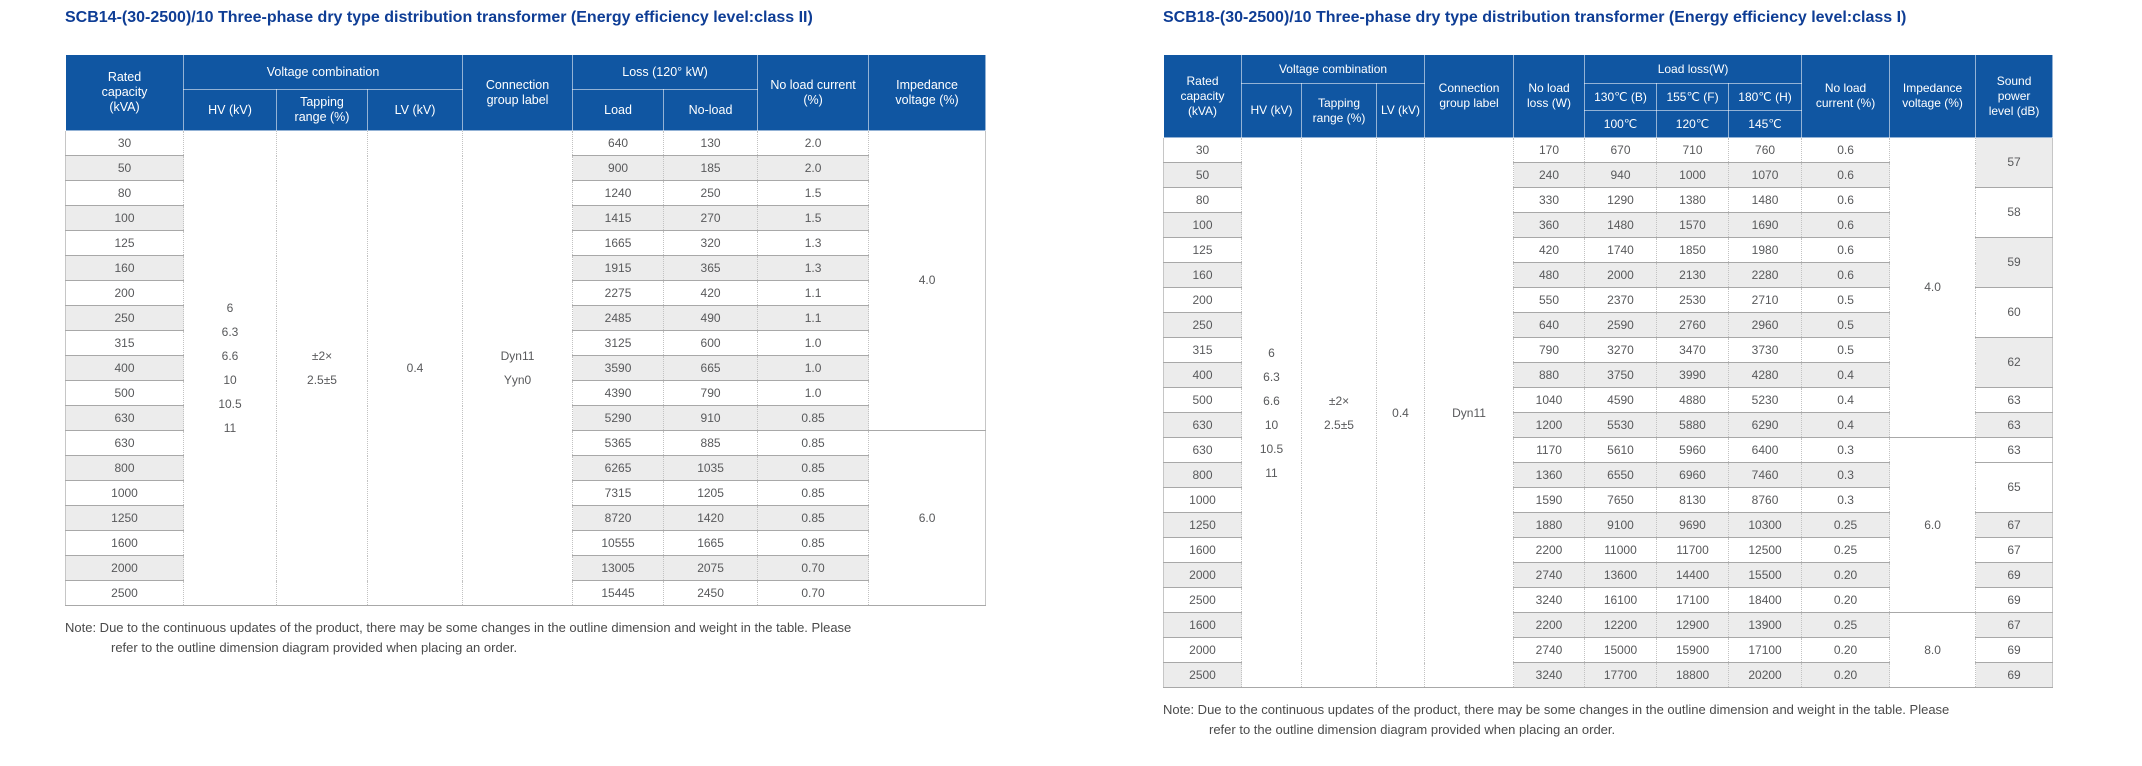 This screenshot has width=2142, height=766. What do you see at coordinates (1469, 96) in the screenshot?
I see `header-connection-group-label: Connection group label` at bounding box center [1469, 96].